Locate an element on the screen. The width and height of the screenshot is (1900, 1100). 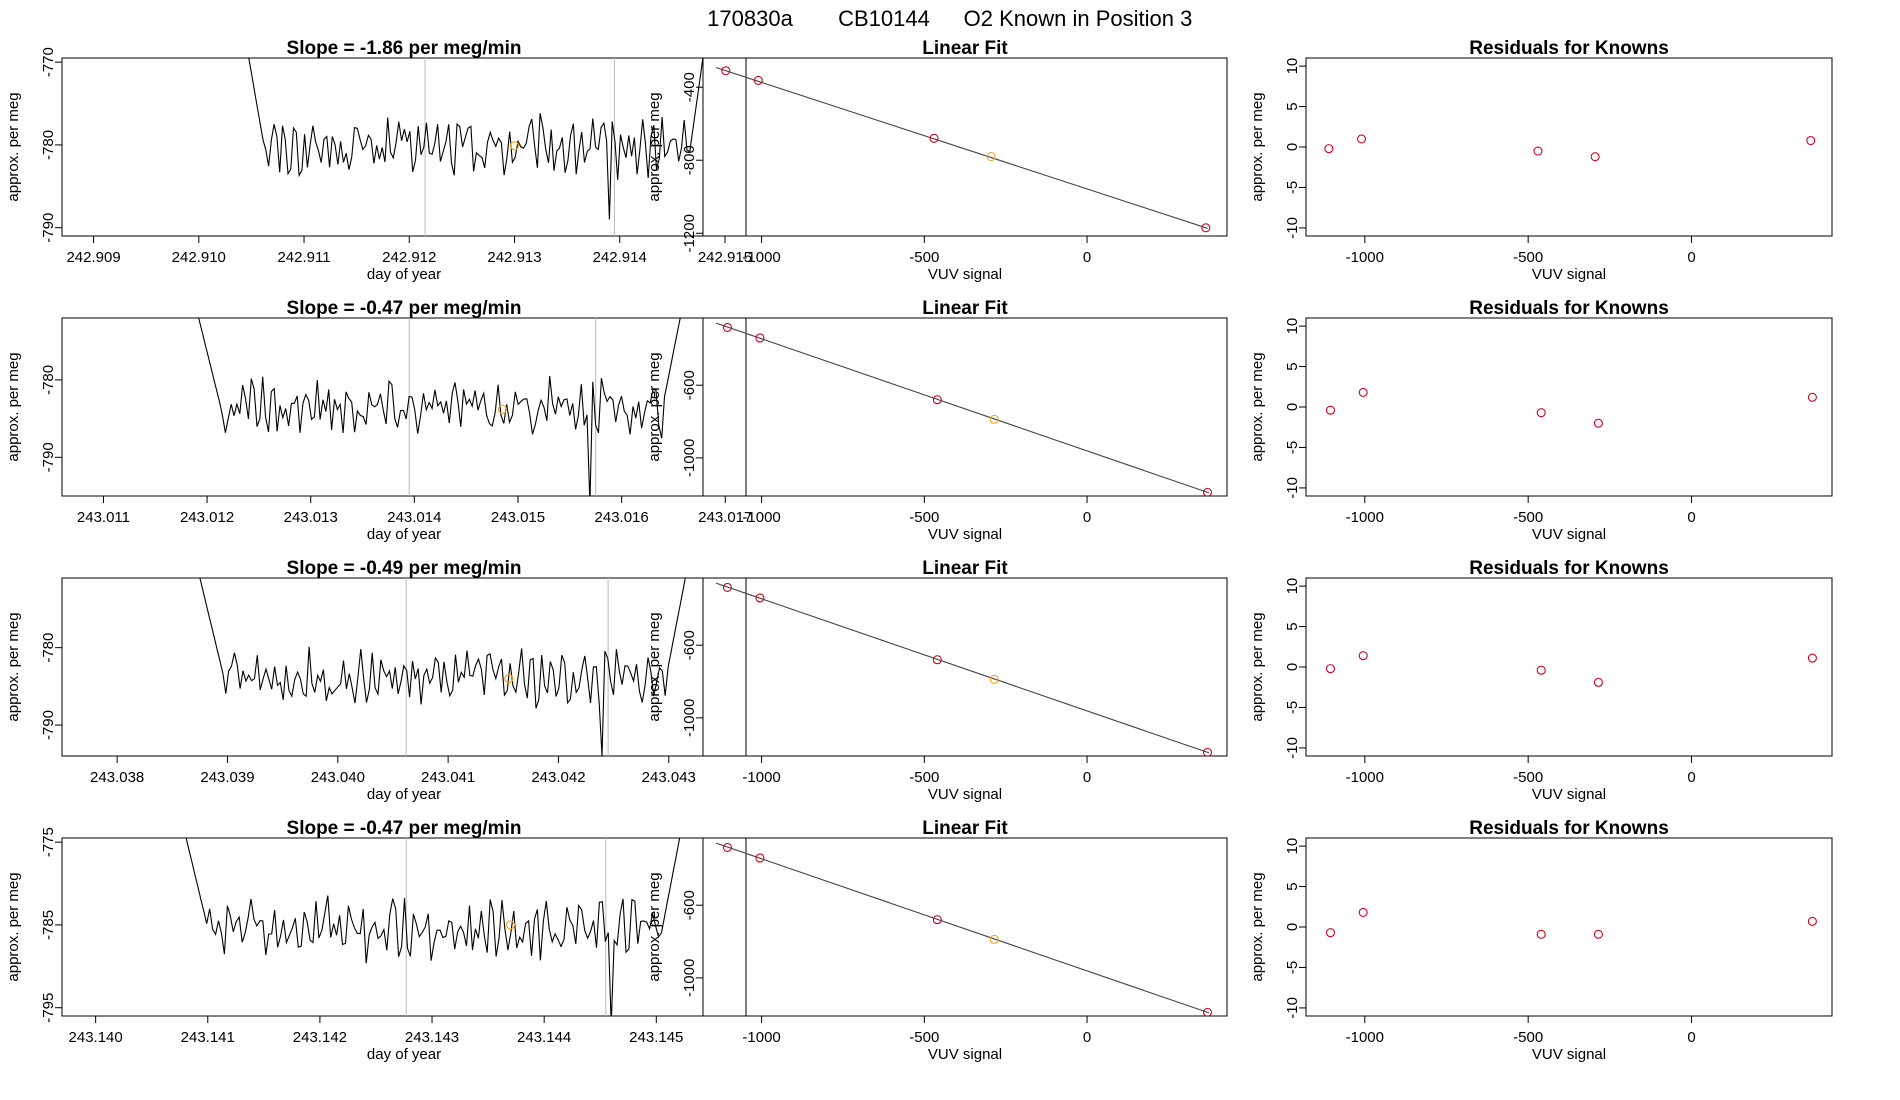
highlight-point is located at coordinates (510, 925).